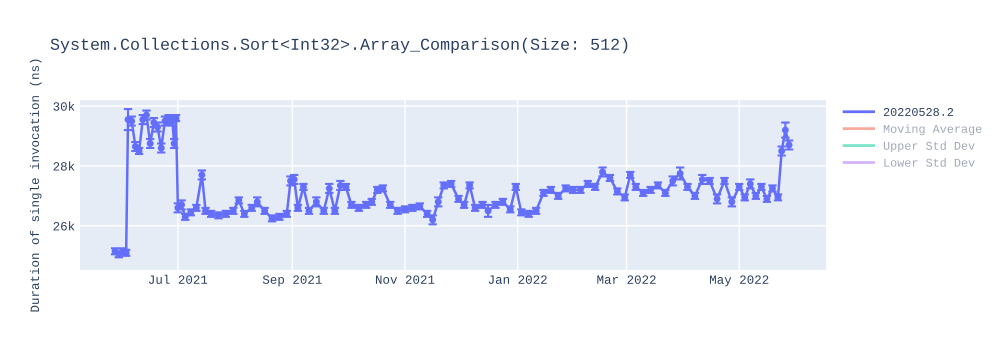  Describe the element at coordinates (405, 279) in the screenshot. I see `x-tick-label: Nov 2021` at that location.